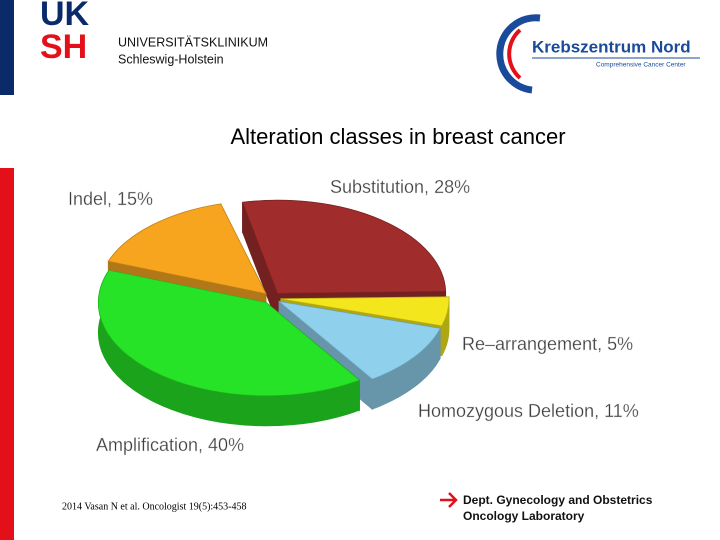 Image resolution: width=720 pixels, height=540 pixels. What do you see at coordinates (170, 445) in the screenshot?
I see `slice-label: Amplification, 40%` at bounding box center [170, 445].